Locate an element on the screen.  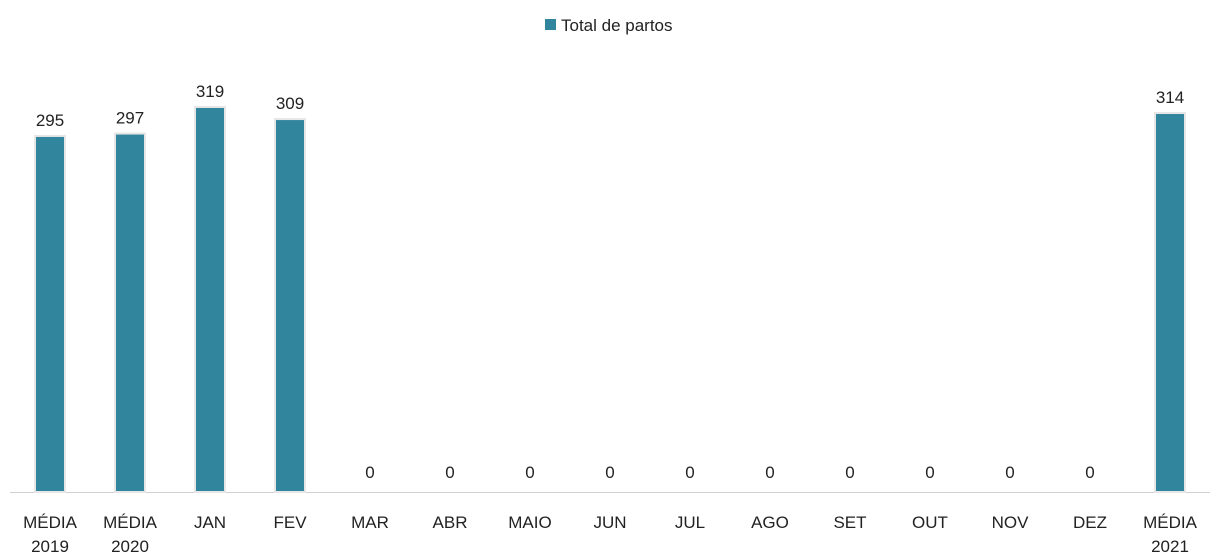
x-tick-label: MÉDIA 2020 is located at coordinates (130, 534).